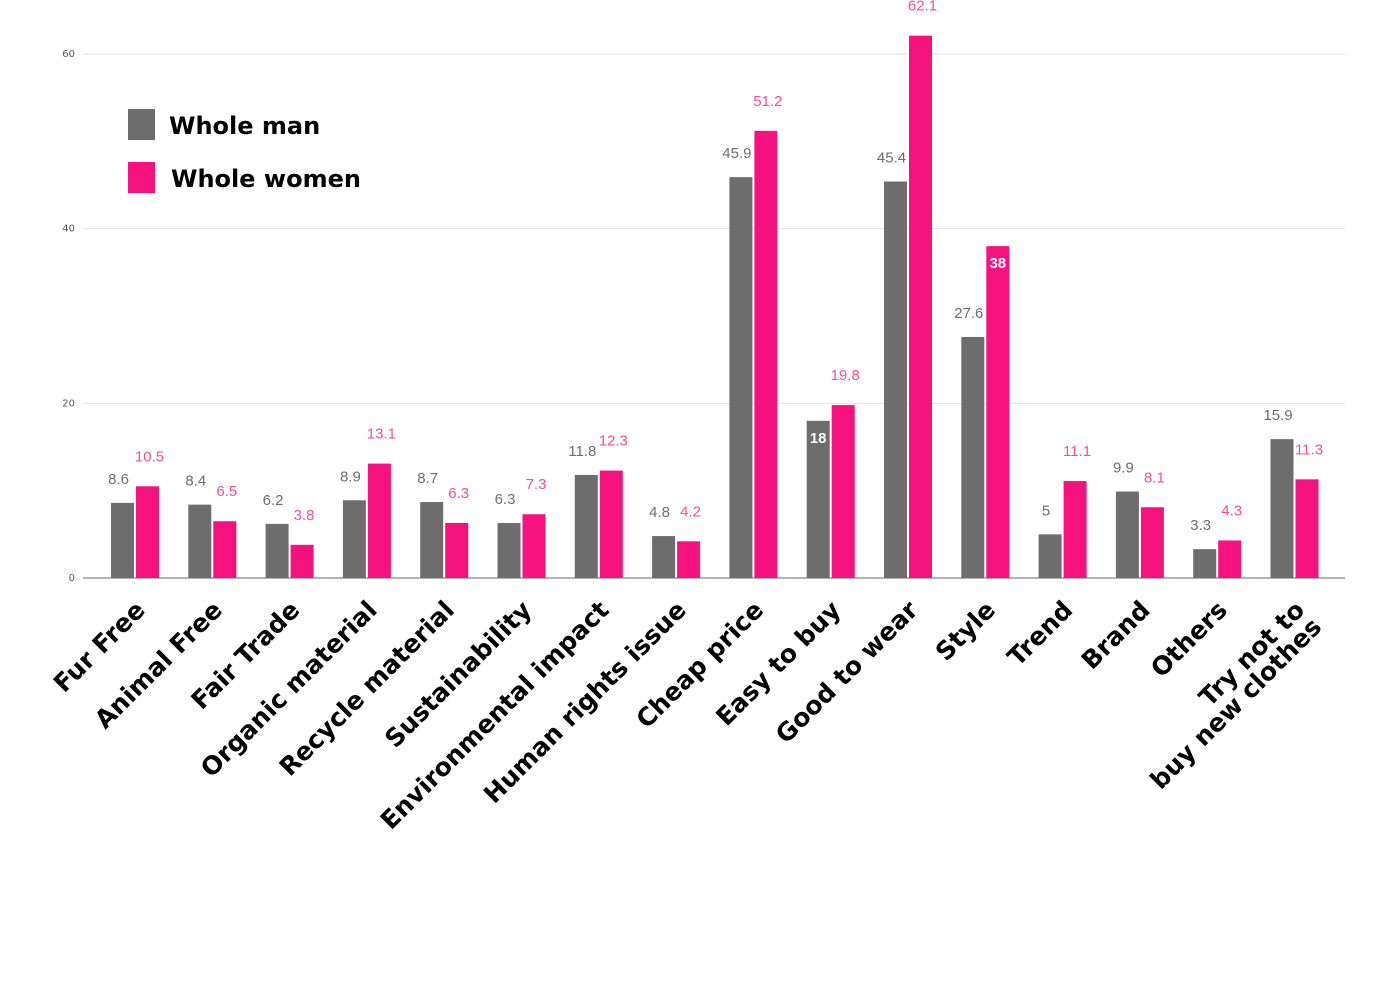 This screenshot has height=990, width=1400. What do you see at coordinates (968, 313) in the screenshot?
I see `value-label-man: 27.6` at bounding box center [968, 313].